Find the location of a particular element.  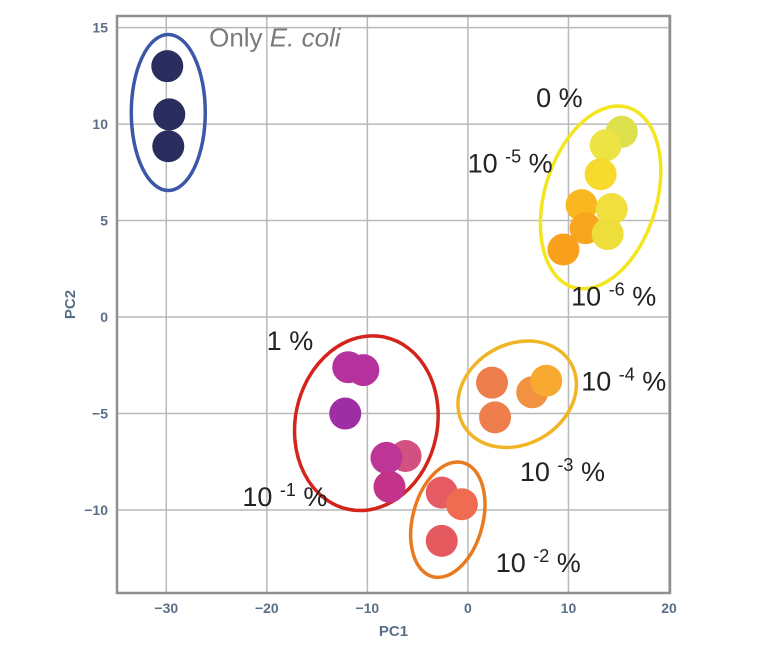

y-axis-title: PC2 is located at coordinates (70, 304).